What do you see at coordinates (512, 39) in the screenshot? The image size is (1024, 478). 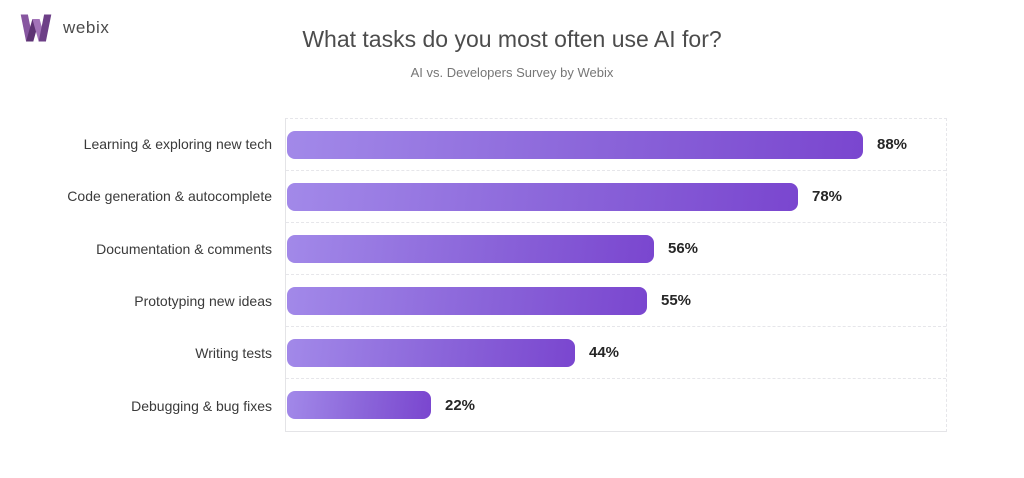 I see `chart-title: What tasks do you most often use AI for?` at bounding box center [512, 39].